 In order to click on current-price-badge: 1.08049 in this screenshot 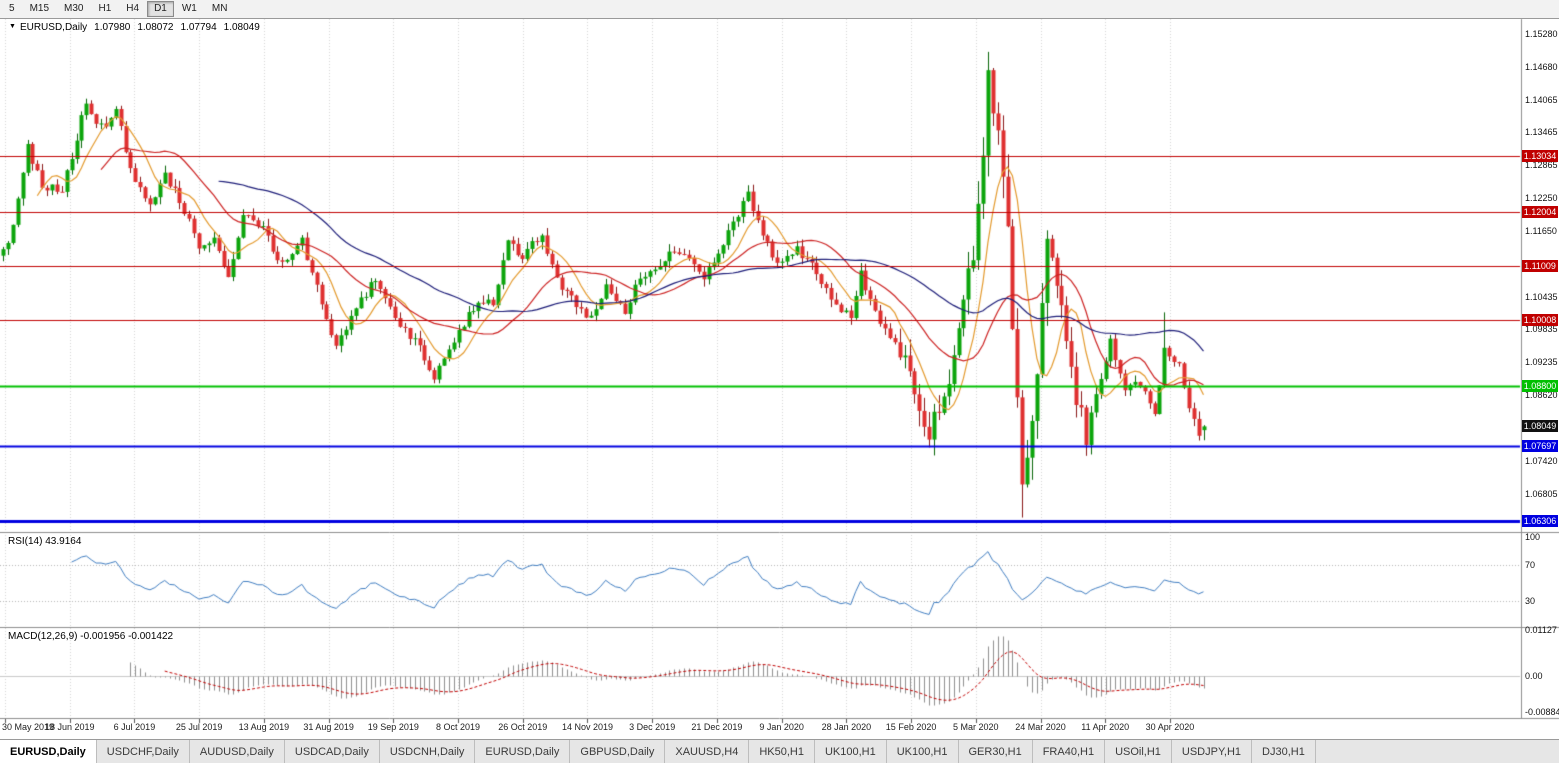, I will do `click(1540, 426)`.